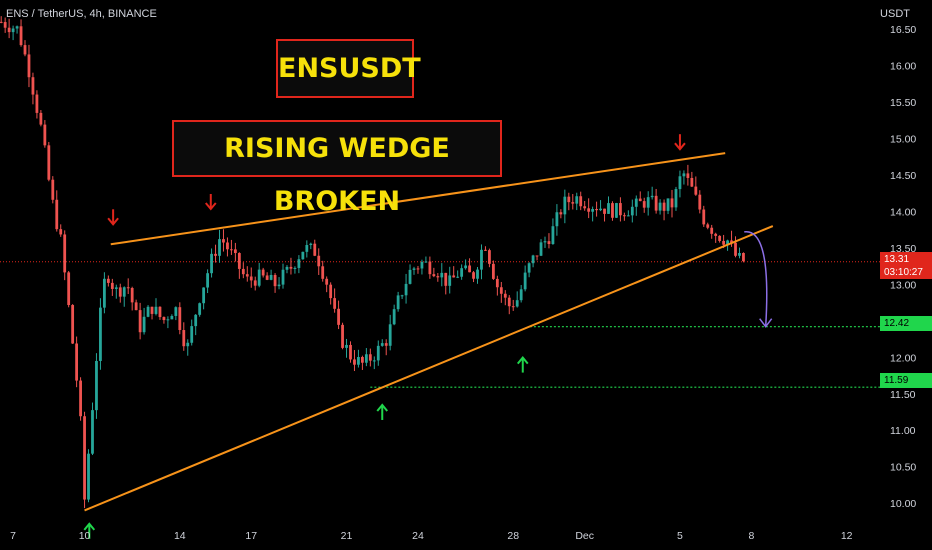 Image resolution: width=932 pixels, height=550 pixels. I want to click on support-tag-2: 11.59, so click(906, 380).